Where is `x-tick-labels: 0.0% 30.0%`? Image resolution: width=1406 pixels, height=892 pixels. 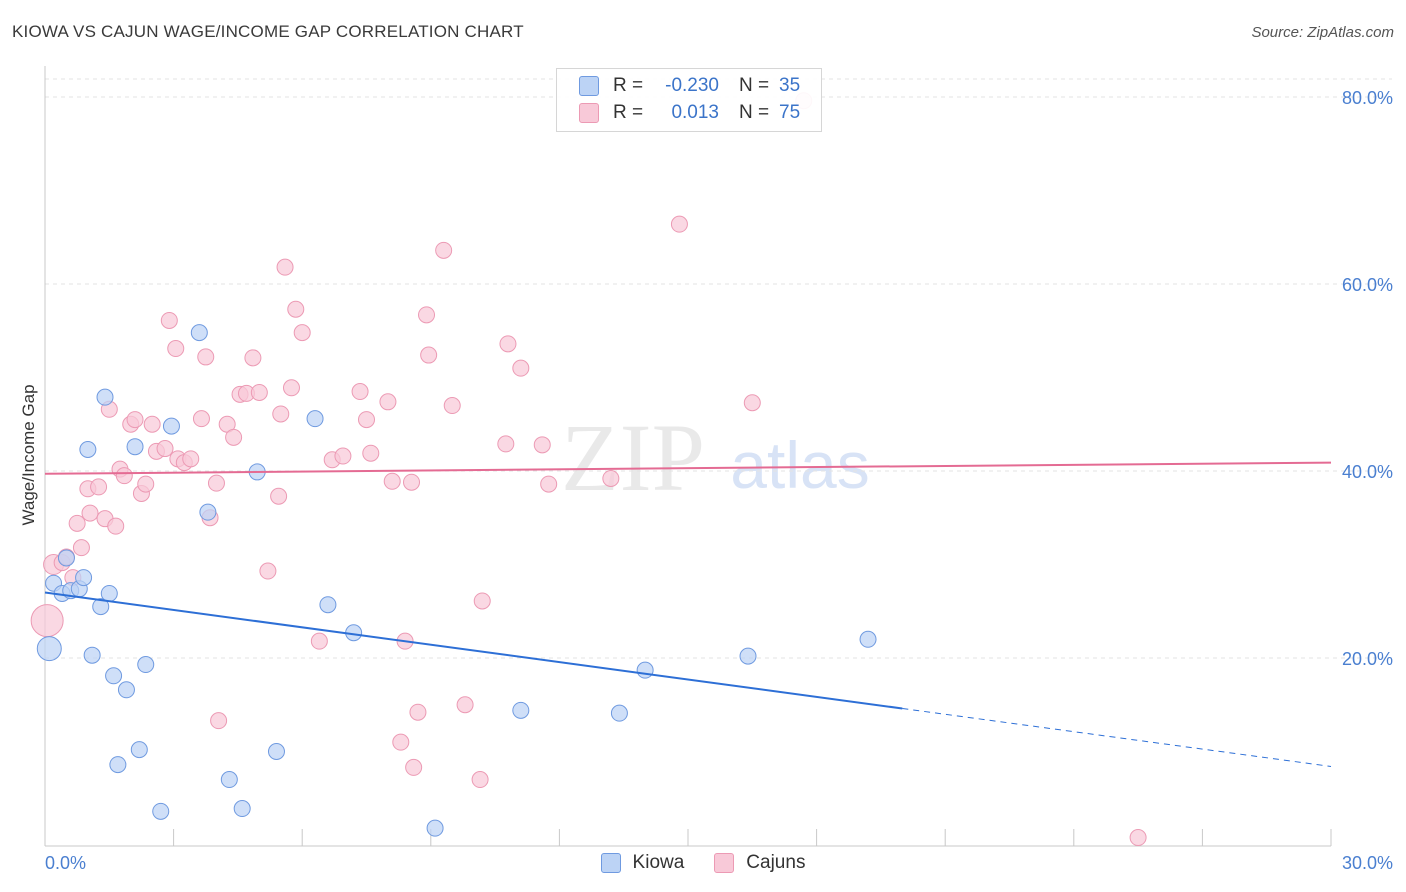 x-tick-labels: 0.0% 30.0% is located at coordinates (719, 863).